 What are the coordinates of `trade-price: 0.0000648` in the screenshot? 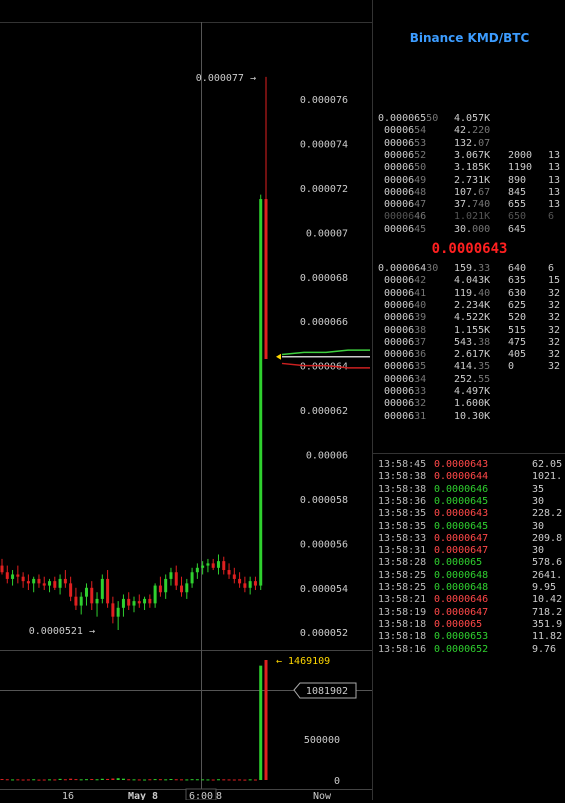 It's located at (461, 587).